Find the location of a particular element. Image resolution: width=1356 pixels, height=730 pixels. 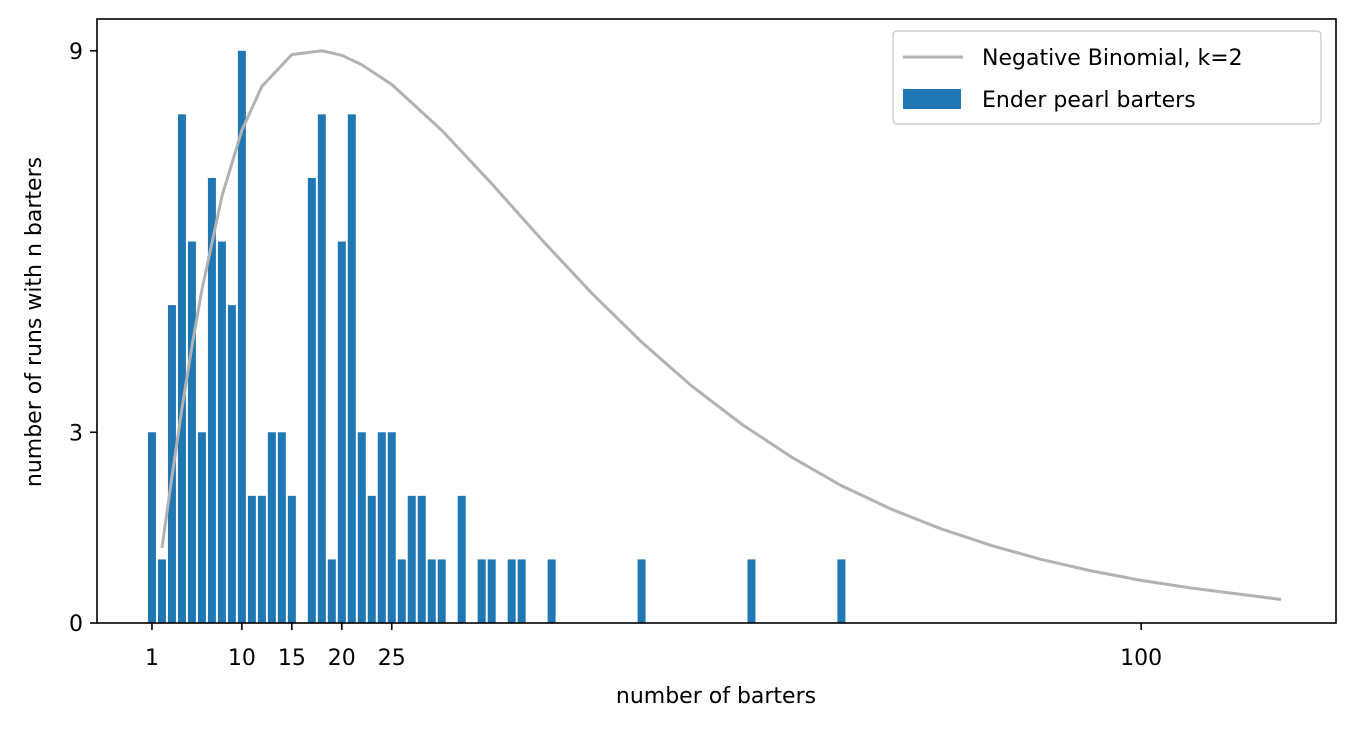

y-axis-label: number of runs with n barters is located at coordinates (34, 322).